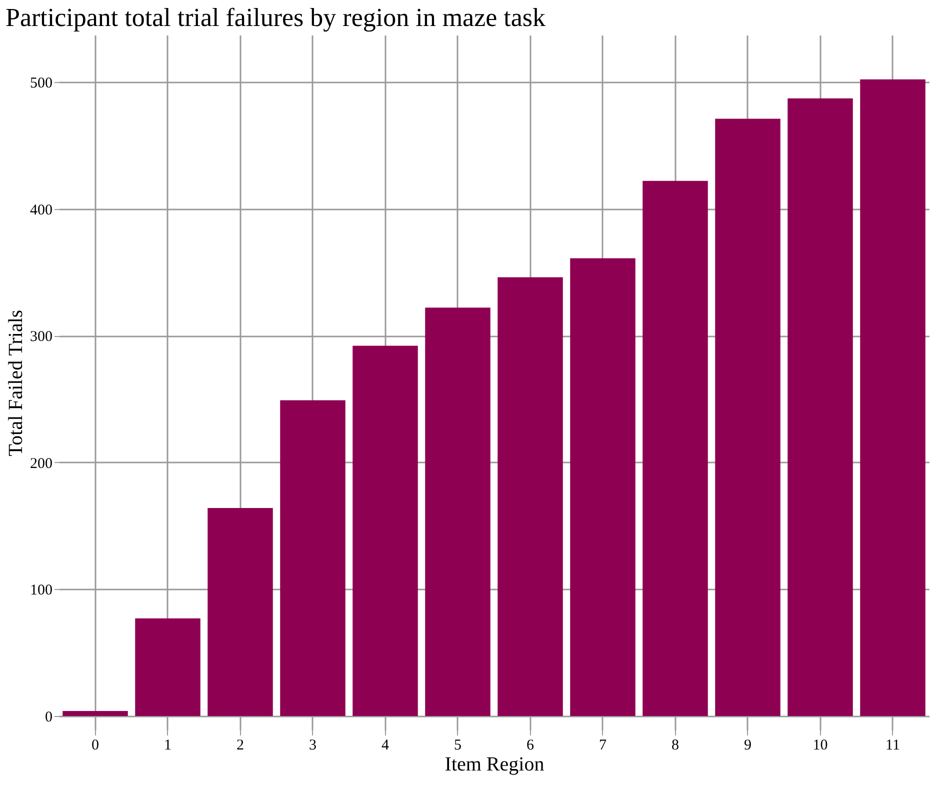 The width and height of the screenshot is (946, 803). Describe the element at coordinates (675, 746) in the screenshot. I see `x-tick-label: 8` at that location.